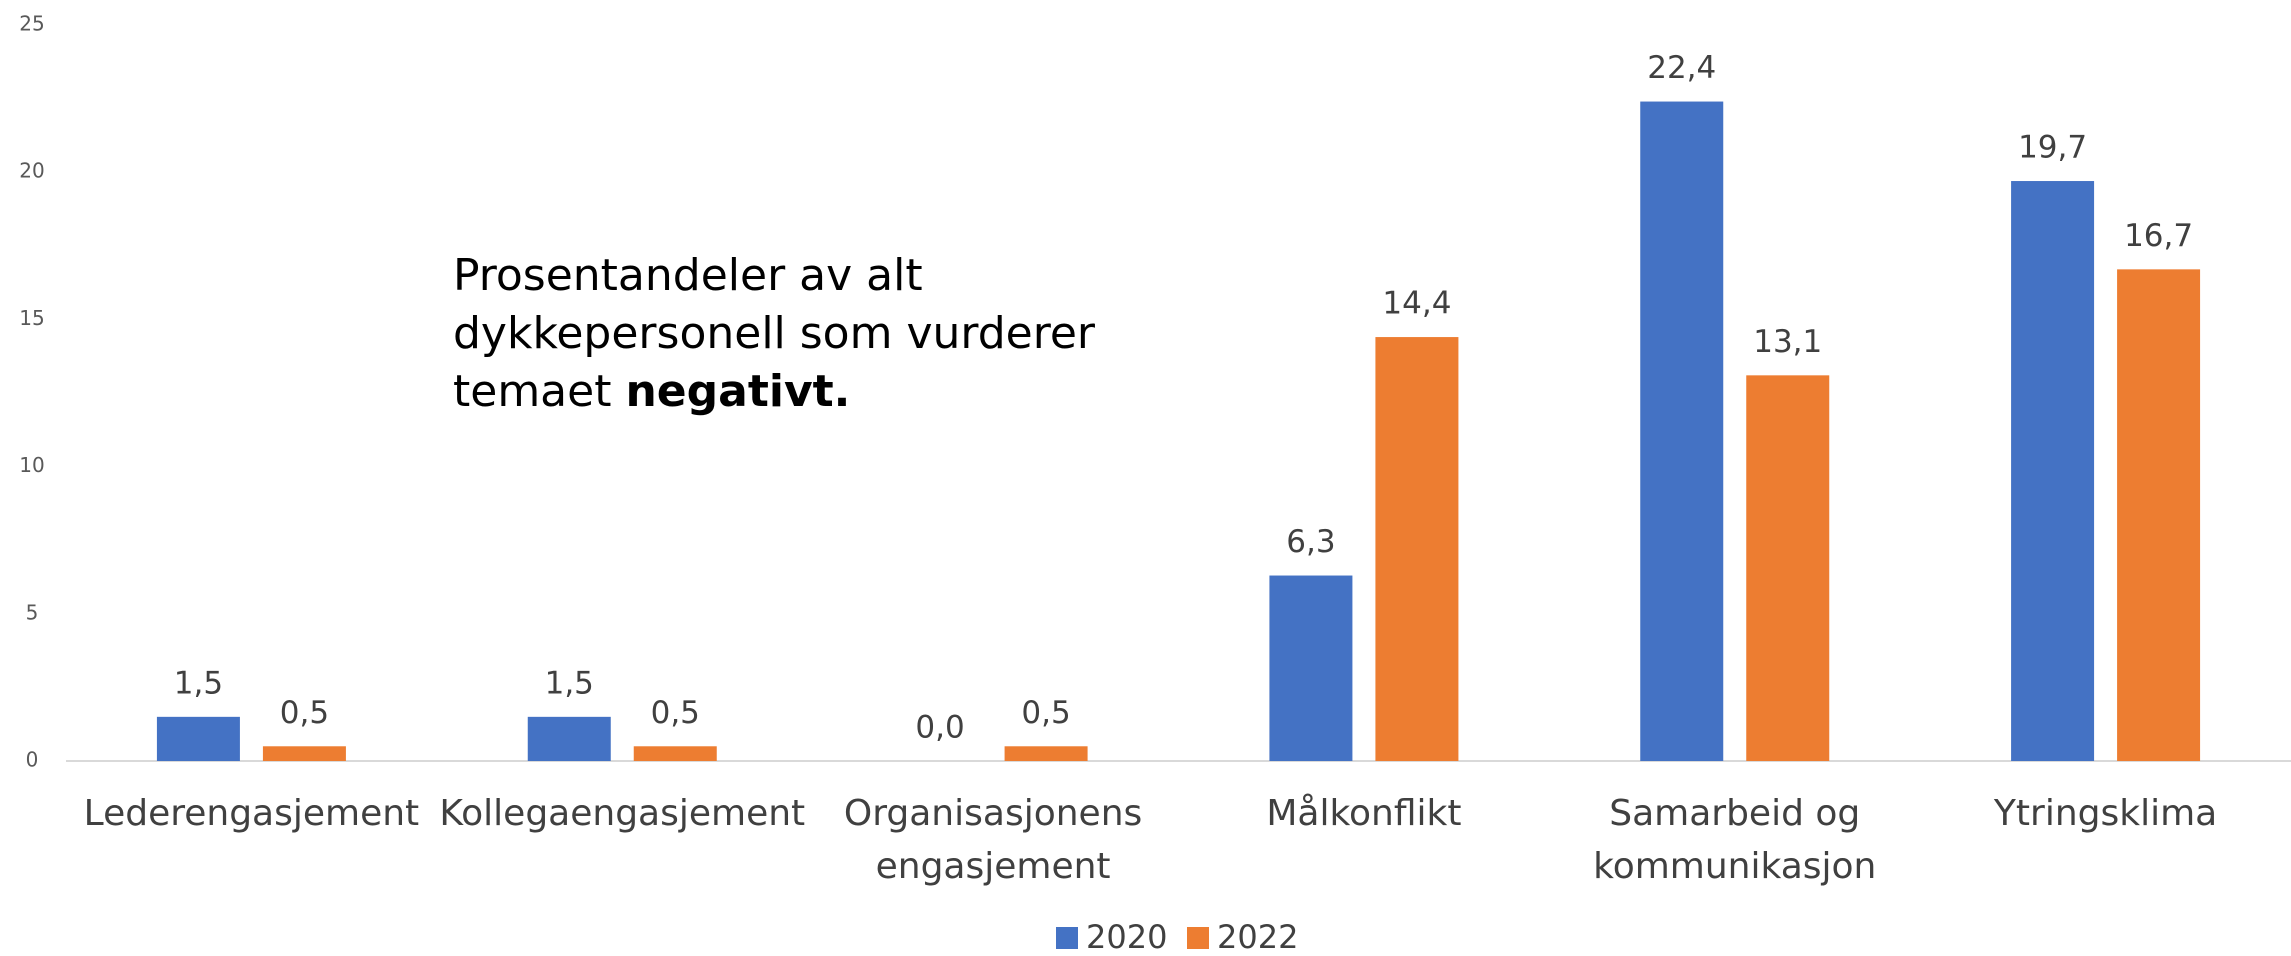  What do you see at coordinates (252, 813) in the screenshot?
I see `x-tick-label: Lederengasjement` at bounding box center [252, 813].